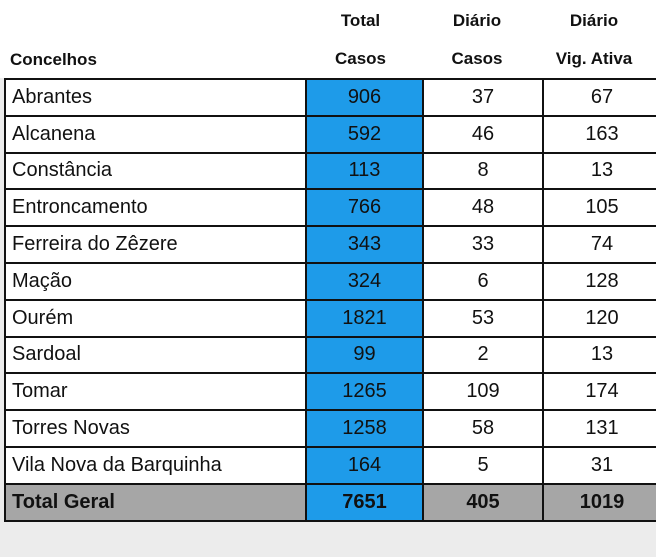  What do you see at coordinates (483, 392) in the screenshot?
I see `cell-diario-casos: 109` at bounding box center [483, 392].